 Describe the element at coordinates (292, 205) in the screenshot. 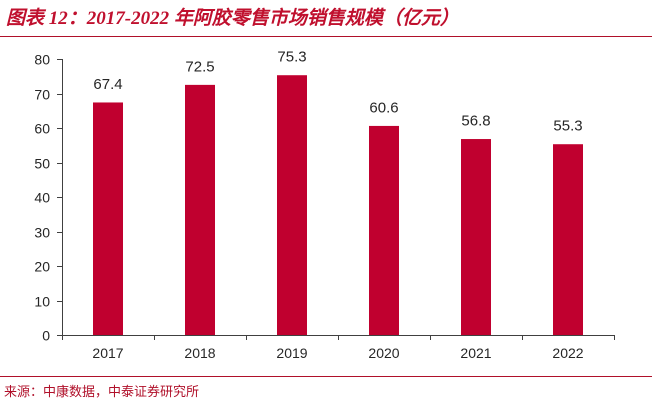

I see `bar-2019` at that location.